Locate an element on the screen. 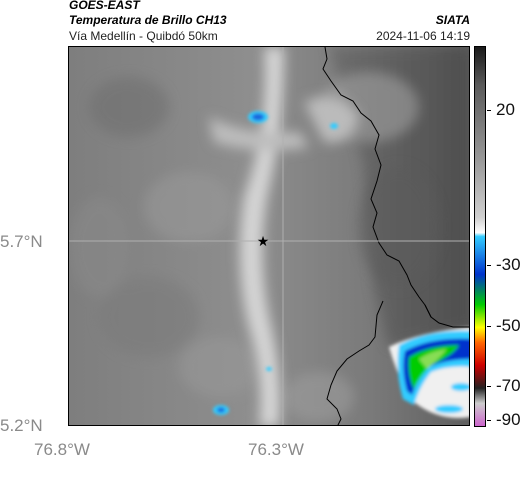 The width and height of the screenshot is (526, 491). colorbar-label-minus50: -50 is located at coordinates (508, 325).